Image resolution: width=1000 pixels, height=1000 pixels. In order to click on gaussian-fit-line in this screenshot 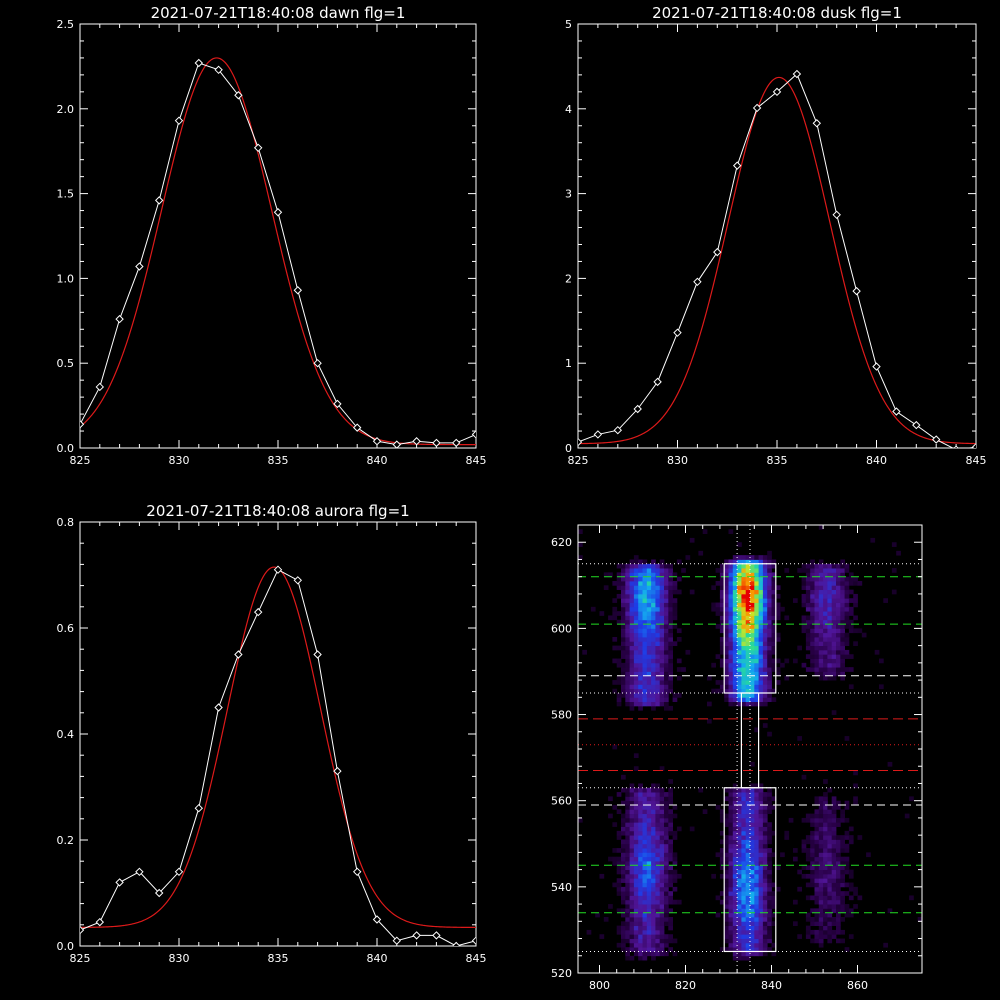, I will do `click(777, 260)`.